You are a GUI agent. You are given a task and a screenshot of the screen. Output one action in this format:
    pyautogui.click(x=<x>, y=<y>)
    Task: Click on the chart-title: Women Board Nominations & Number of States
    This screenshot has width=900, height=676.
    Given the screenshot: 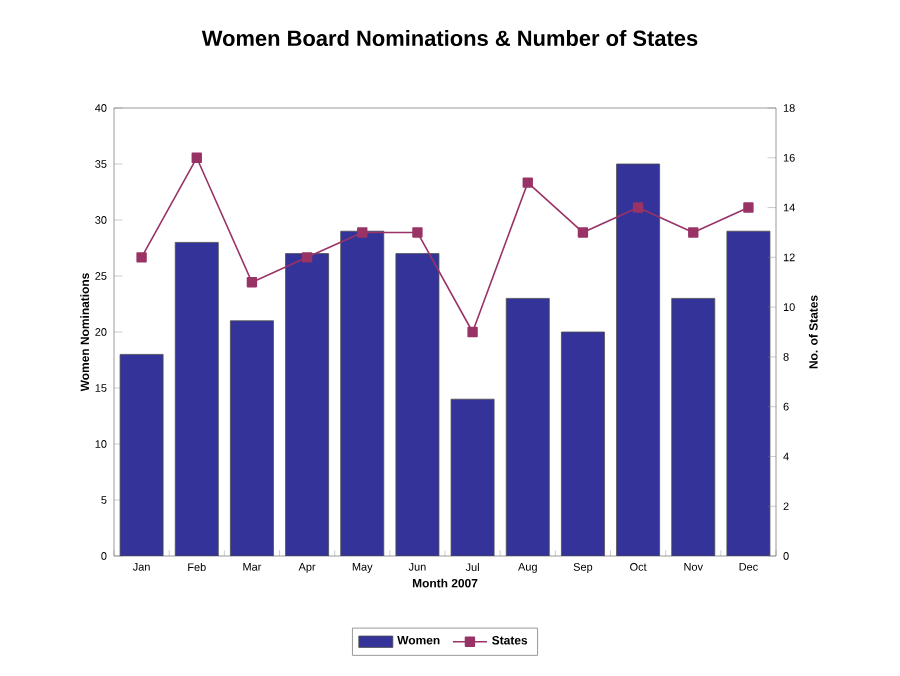 What is the action you would take?
    pyautogui.click(x=449, y=38)
    